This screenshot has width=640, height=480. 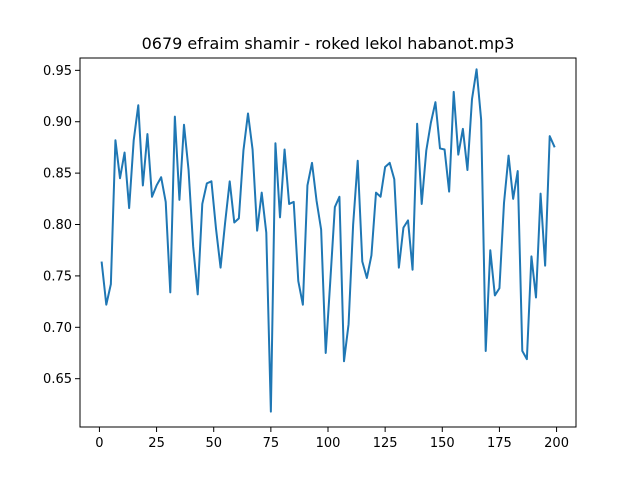 What do you see at coordinates (57, 122) in the screenshot?
I see `y-tick-label: 0.90` at bounding box center [57, 122].